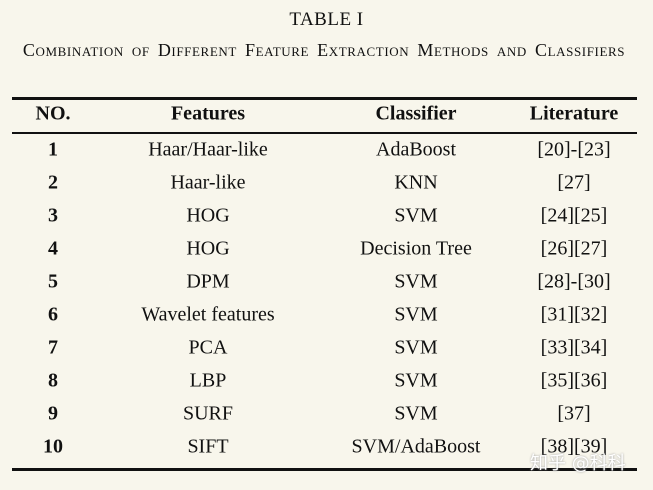 This screenshot has height=490, width=653. I want to click on table-cell: [37], so click(574, 413).